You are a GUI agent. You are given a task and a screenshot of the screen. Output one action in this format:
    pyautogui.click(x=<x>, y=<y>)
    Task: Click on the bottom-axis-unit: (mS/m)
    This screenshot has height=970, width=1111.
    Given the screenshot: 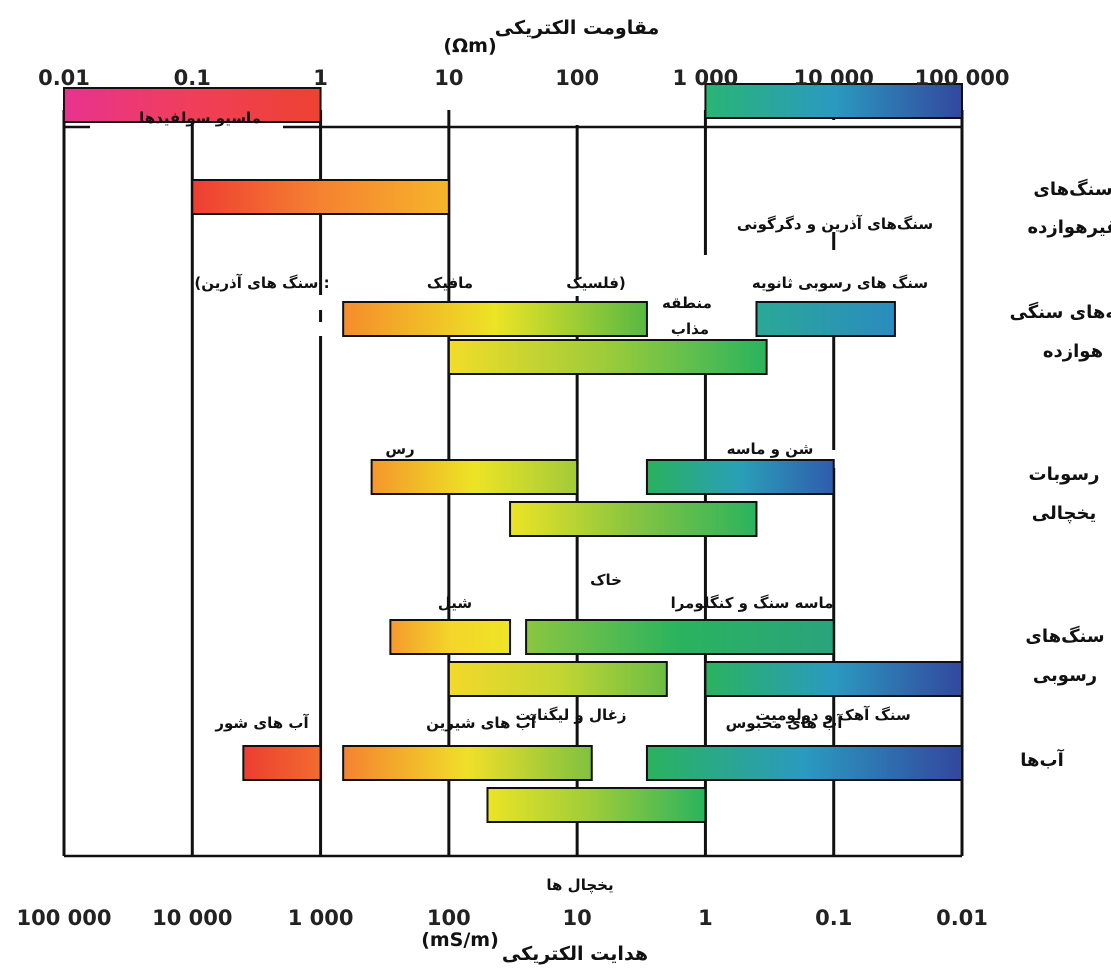 What is the action you would take?
    pyautogui.click(x=460, y=940)
    